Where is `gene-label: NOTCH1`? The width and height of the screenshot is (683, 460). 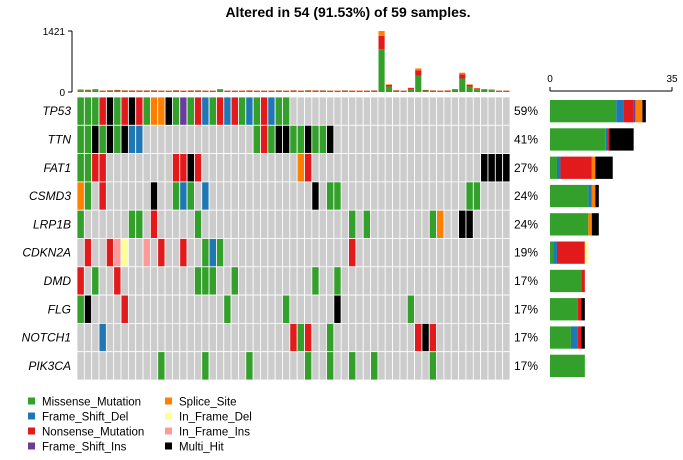
gene-label: NOTCH1 is located at coordinates (46, 338).